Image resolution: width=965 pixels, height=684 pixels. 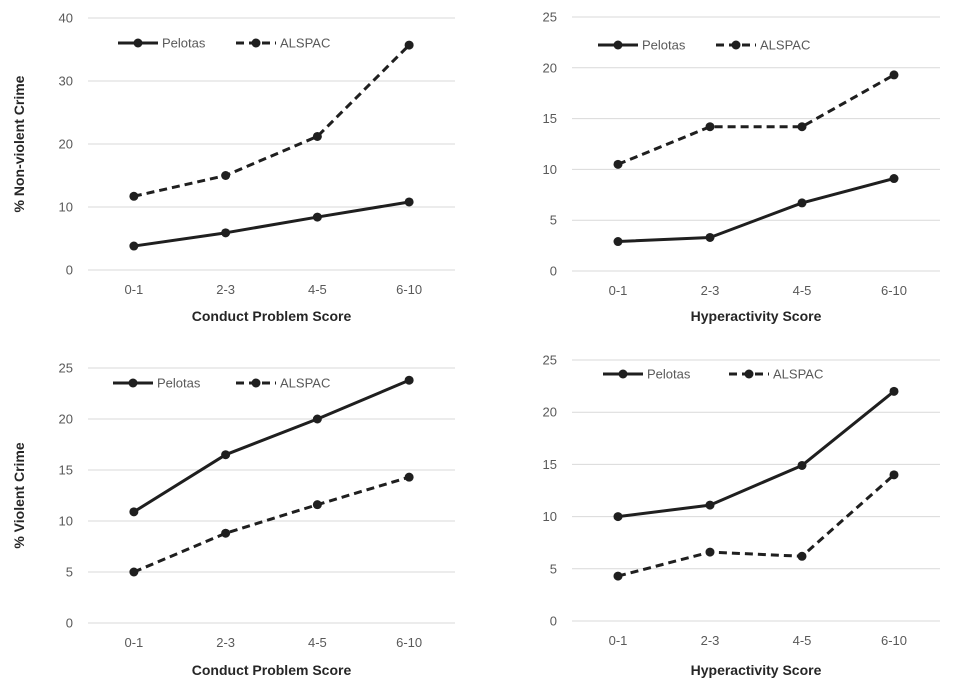 What do you see at coordinates (19, 143) in the screenshot?
I see `y-axis-title: % Non-violent Crime` at bounding box center [19, 143].